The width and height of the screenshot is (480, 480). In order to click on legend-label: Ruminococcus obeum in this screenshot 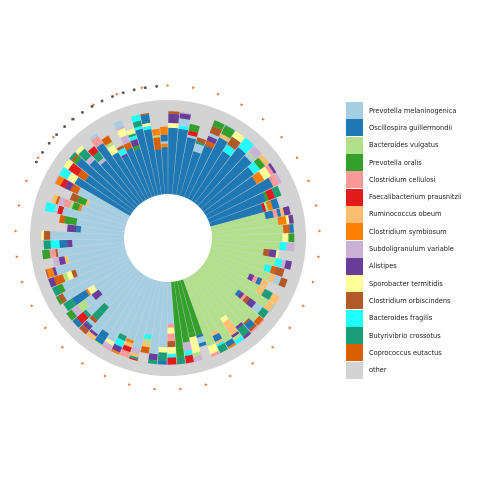, I will do `click(405, 214)`.